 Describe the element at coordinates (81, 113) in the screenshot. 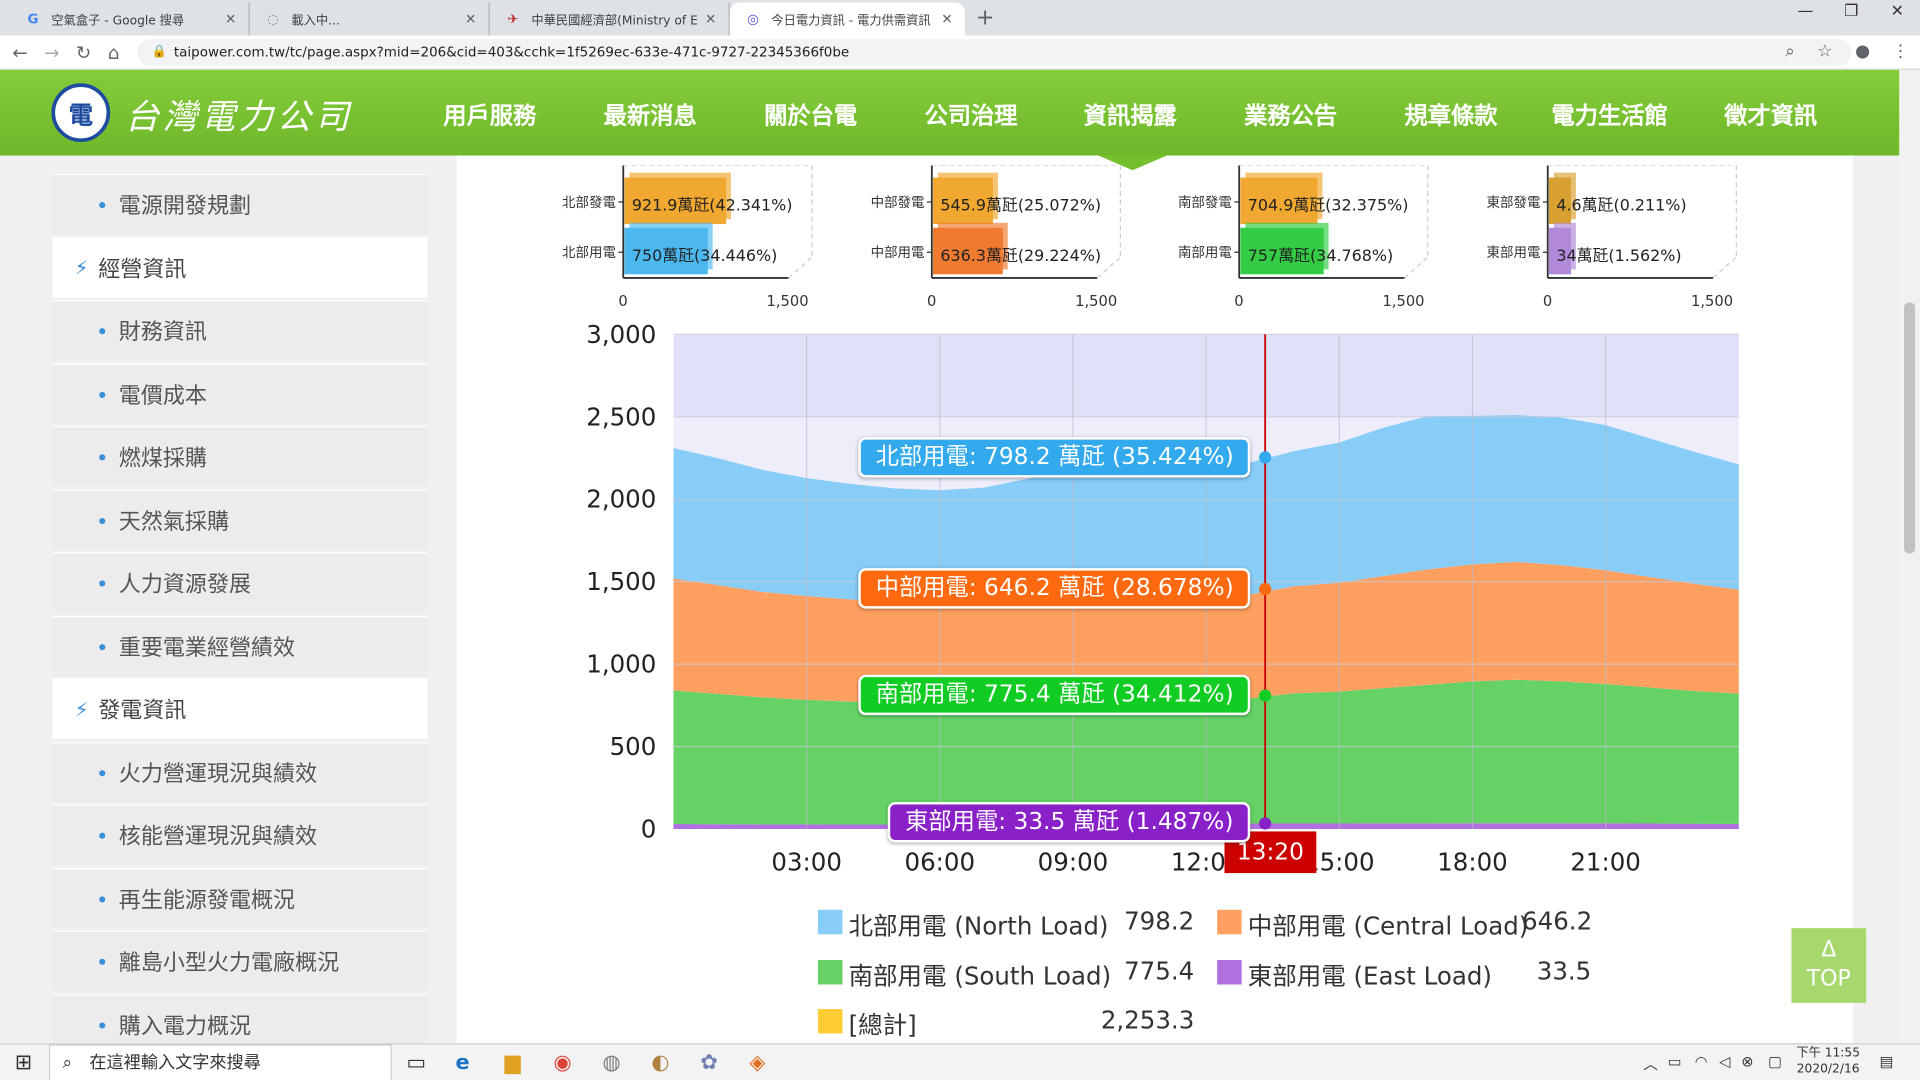

I see `taipower-logo-icon: 電` at that location.